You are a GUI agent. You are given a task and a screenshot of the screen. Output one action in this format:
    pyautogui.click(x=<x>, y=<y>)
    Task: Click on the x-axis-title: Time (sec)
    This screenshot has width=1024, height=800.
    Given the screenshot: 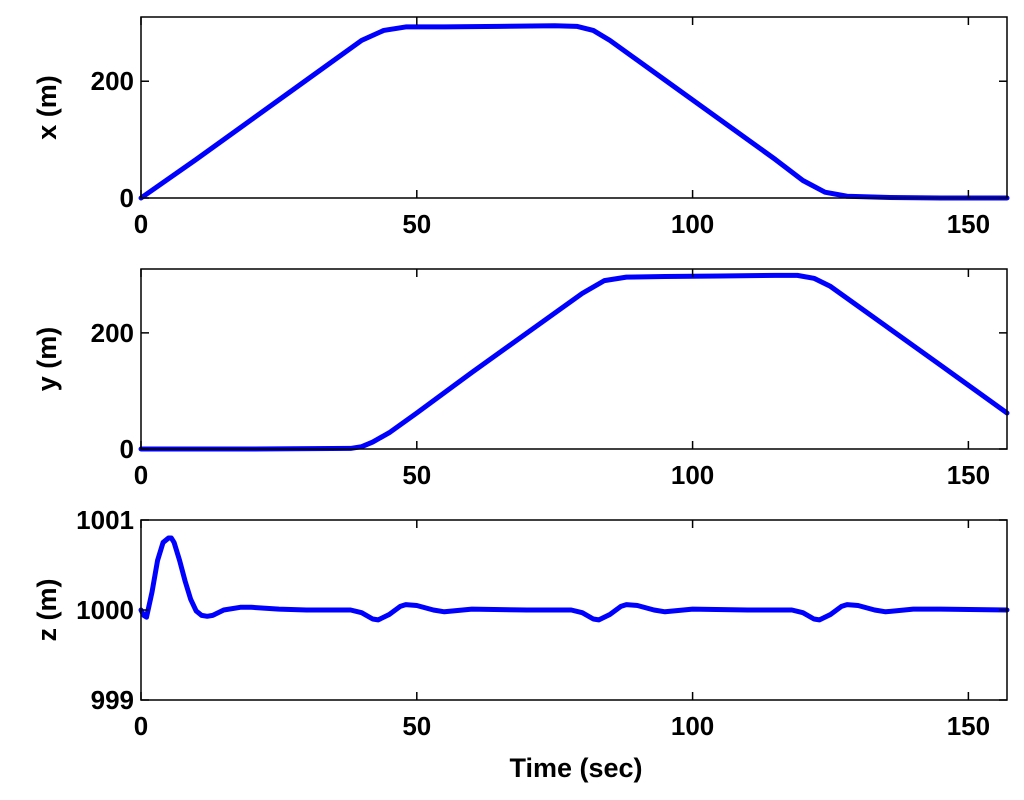 What is the action you would take?
    pyautogui.click(x=575, y=768)
    